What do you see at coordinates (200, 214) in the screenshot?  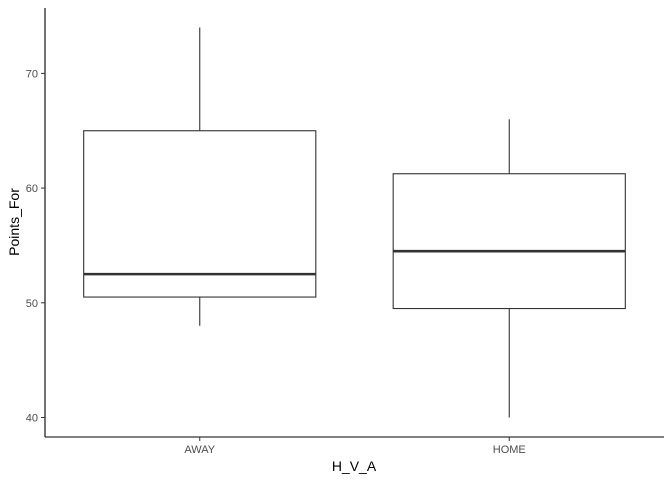 I see `box-body-away` at bounding box center [200, 214].